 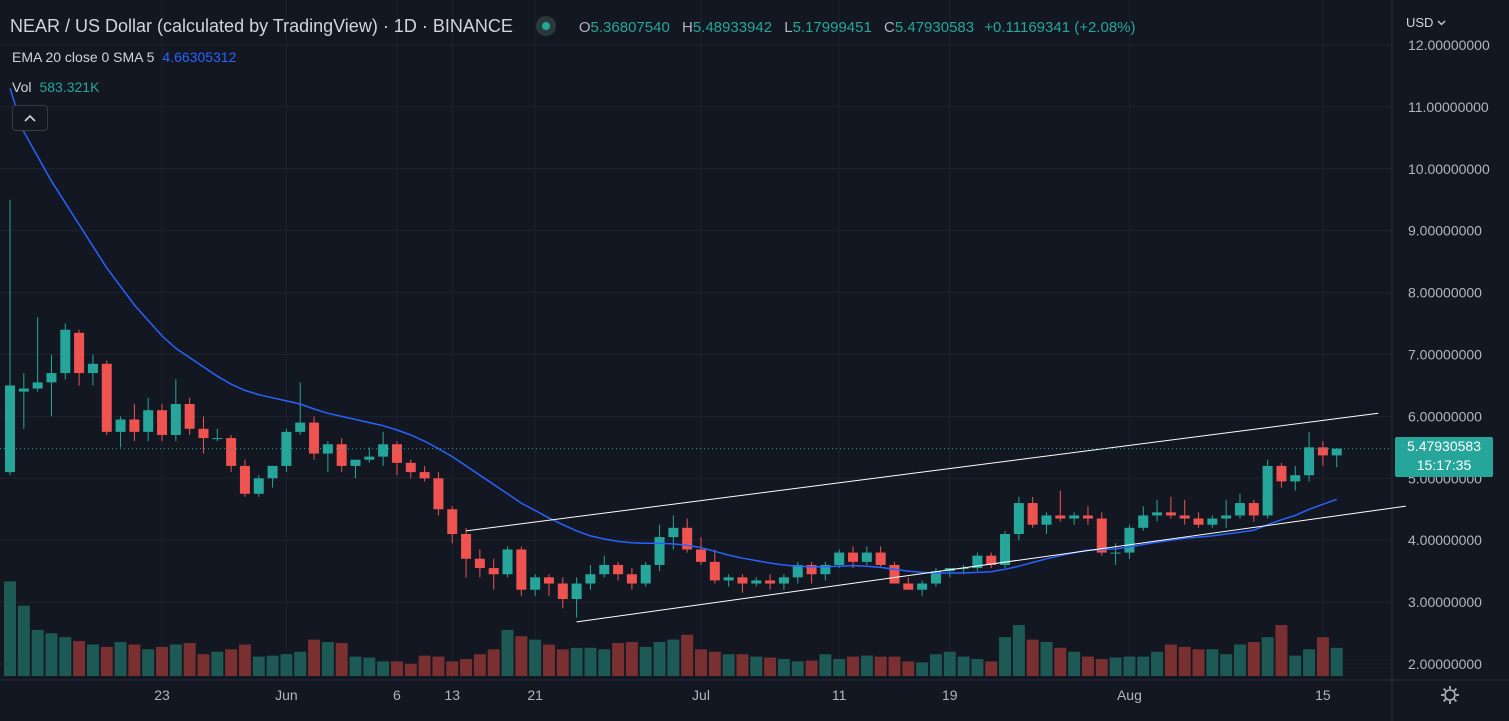 What do you see at coordinates (584, 27) in the screenshot?
I see `open-label: O` at bounding box center [584, 27].